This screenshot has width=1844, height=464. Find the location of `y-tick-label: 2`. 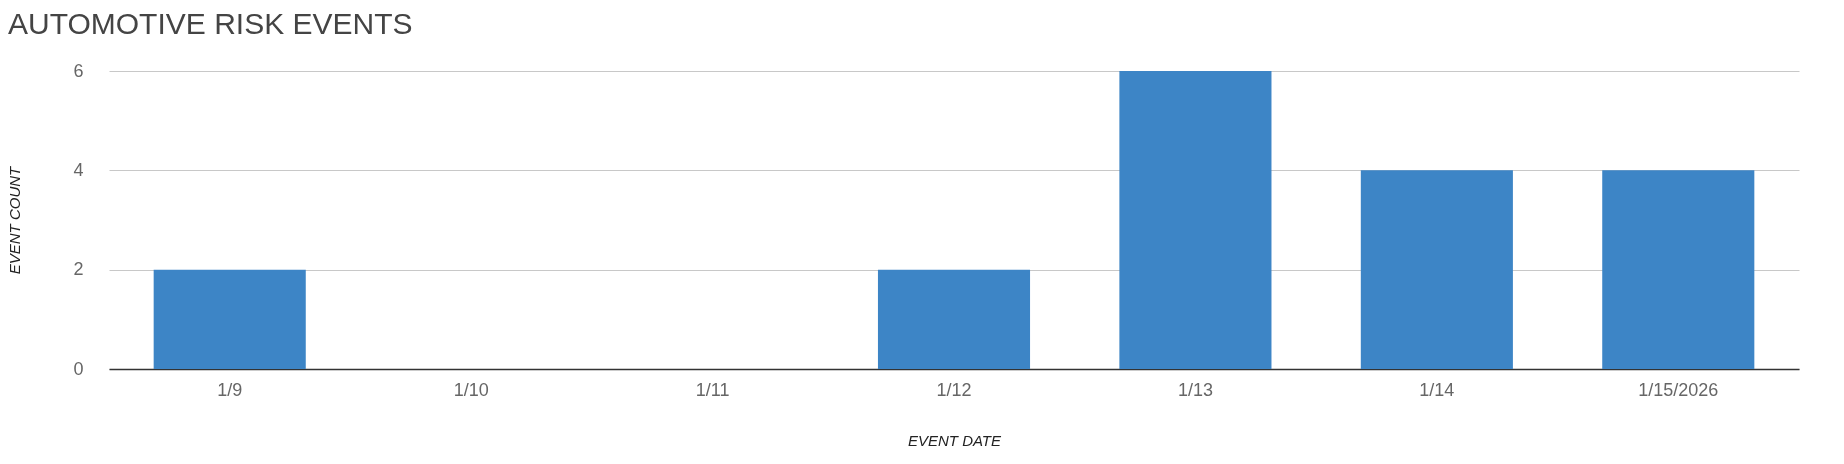

y-tick-label: 2 is located at coordinates (78, 269).